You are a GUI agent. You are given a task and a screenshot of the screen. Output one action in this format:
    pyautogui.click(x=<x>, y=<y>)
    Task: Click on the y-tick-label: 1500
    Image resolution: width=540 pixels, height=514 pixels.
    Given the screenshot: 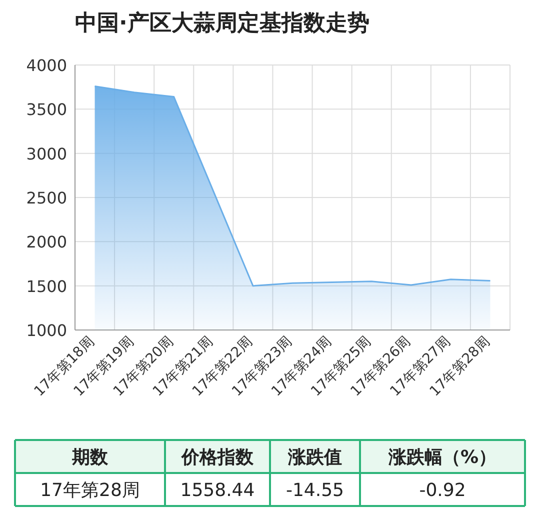 What is the action you would take?
    pyautogui.click(x=46, y=286)
    